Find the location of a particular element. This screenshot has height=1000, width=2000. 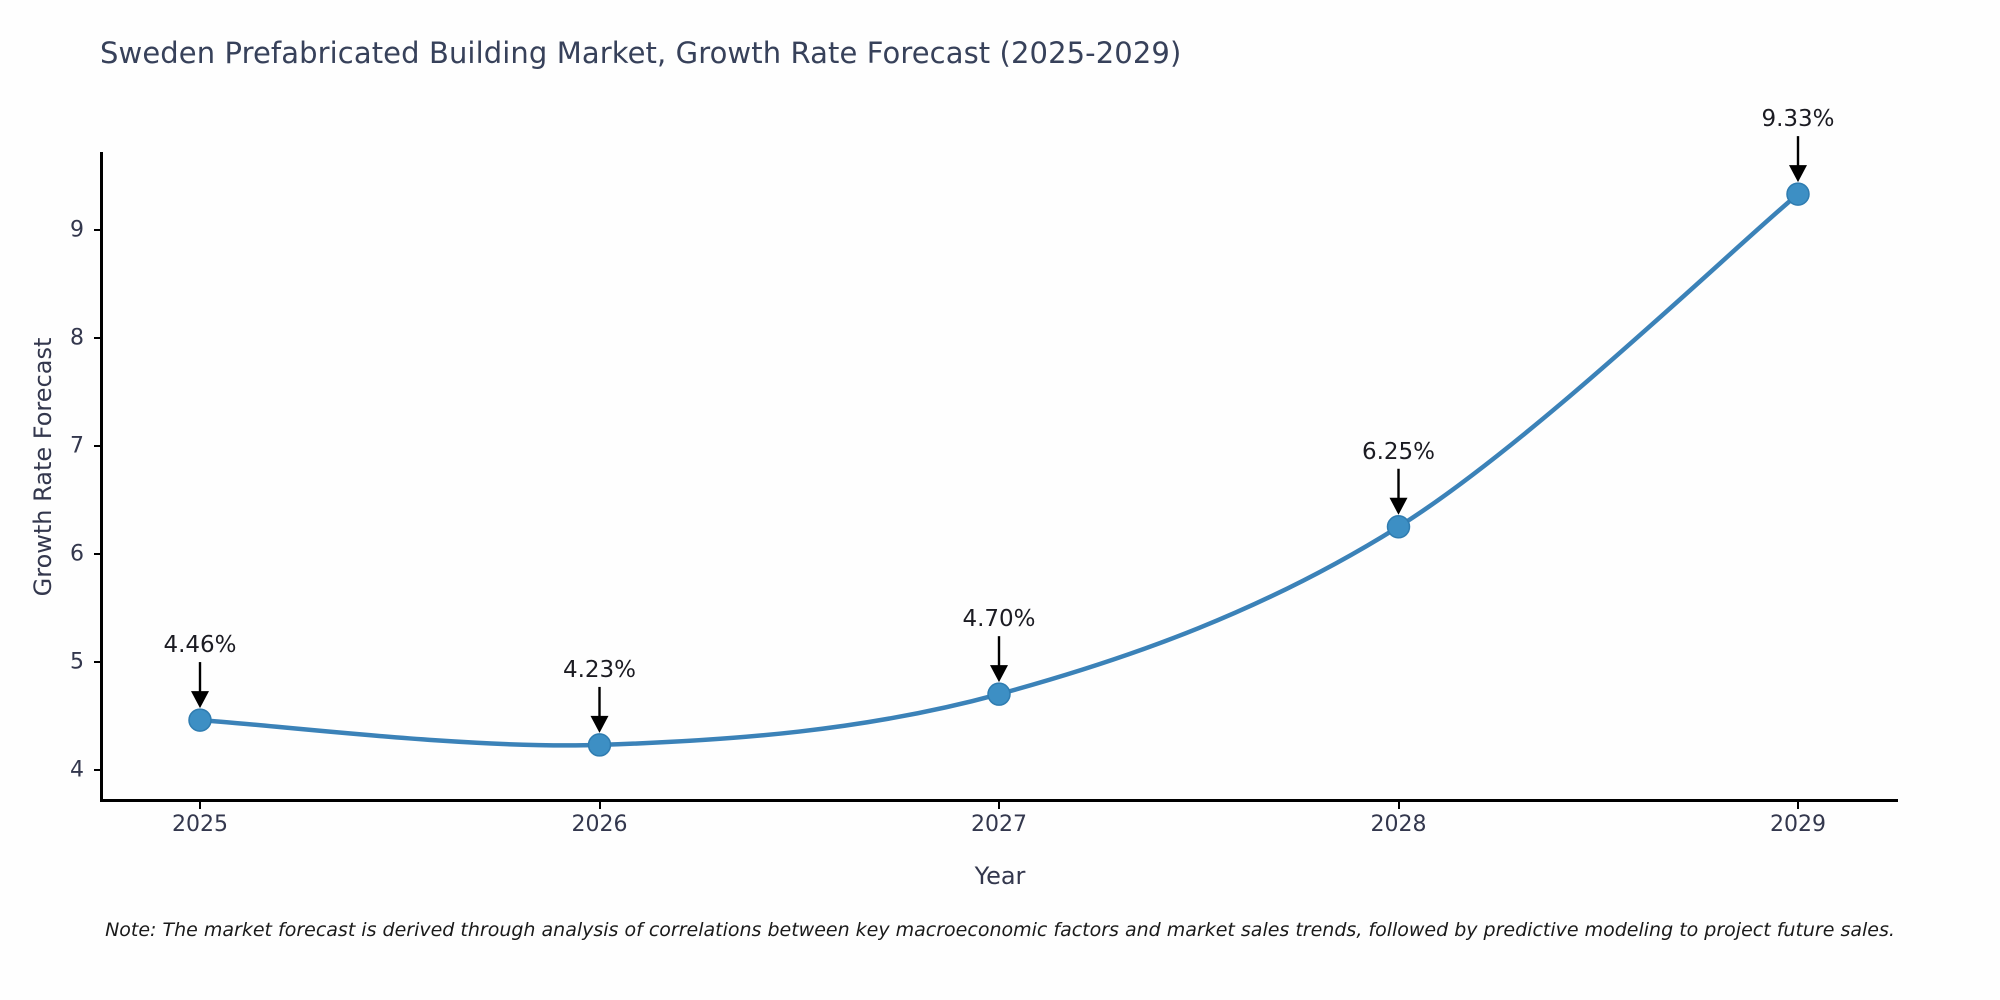

y-tick-label: 4 is located at coordinates (77, 770).